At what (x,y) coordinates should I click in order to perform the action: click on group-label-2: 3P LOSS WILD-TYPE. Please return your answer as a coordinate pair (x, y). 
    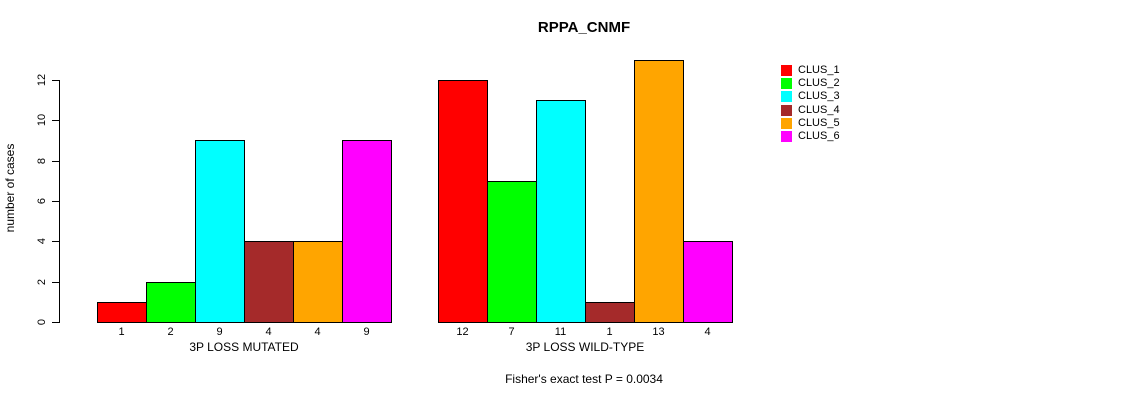
    Looking at the image, I should click on (585, 347).